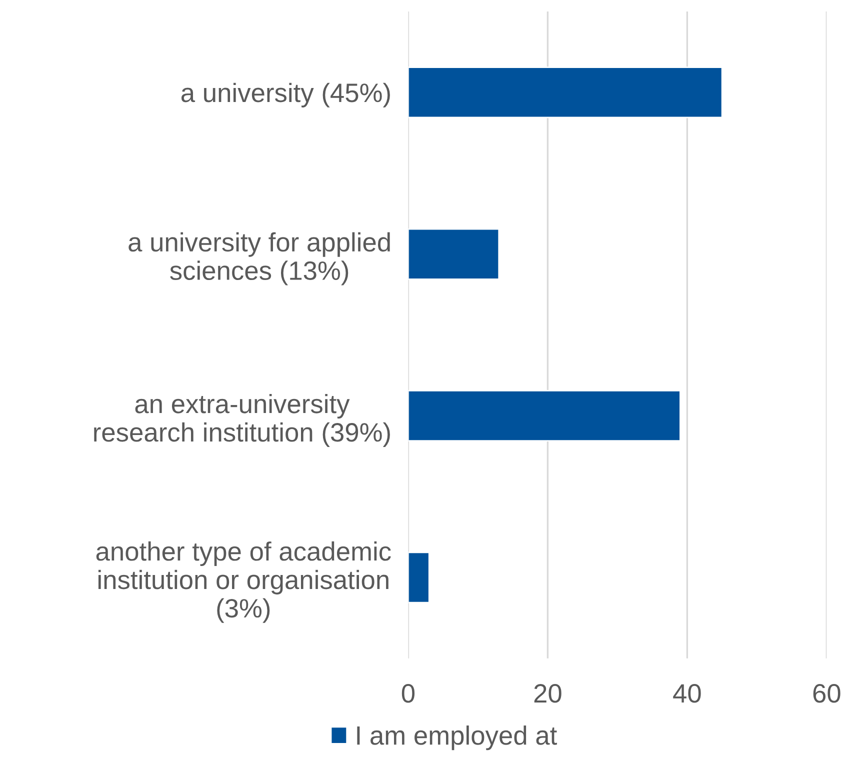 Image resolution: width=854 pixels, height=770 pixels. Describe the element at coordinates (242, 420) in the screenshot. I see `y-tick-label: an extra-university research institution (39%)` at that location.